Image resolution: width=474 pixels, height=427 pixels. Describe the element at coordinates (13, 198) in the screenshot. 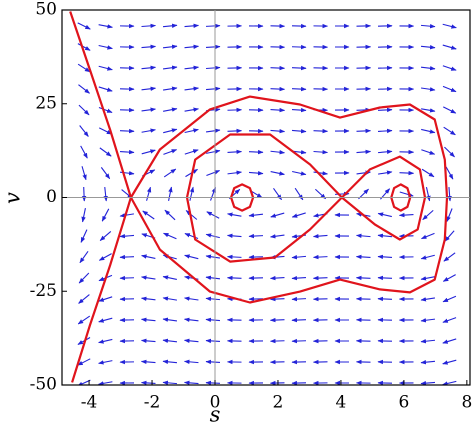

I see `y-axis-label: v` at that location.